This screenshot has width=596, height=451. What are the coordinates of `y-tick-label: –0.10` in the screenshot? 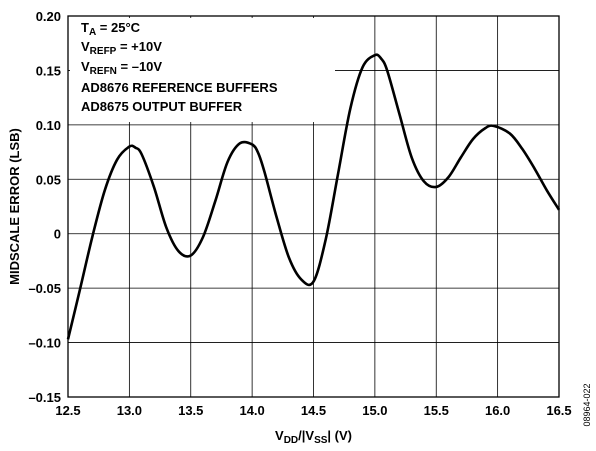 It's located at (44, 343).